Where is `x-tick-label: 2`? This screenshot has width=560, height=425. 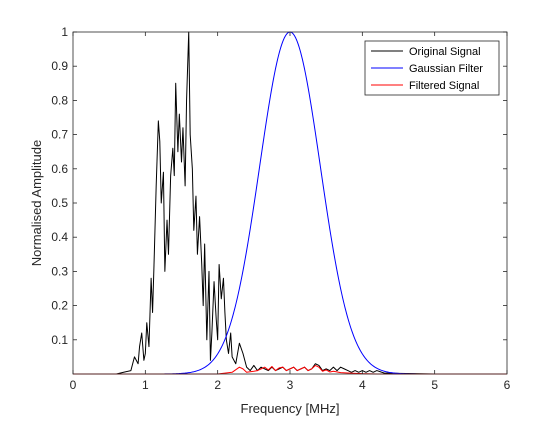
x-tick-label: 2 is located at coordinates (217, 385).